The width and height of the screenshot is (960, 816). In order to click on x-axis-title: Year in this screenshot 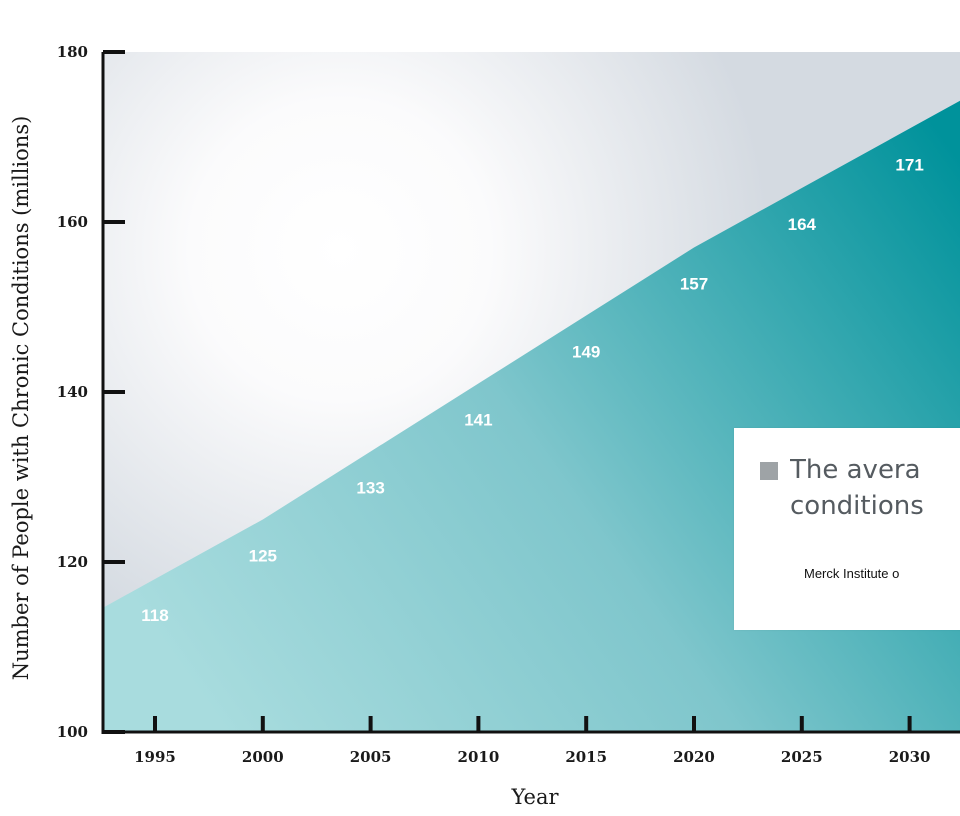, I will do `click(534, 797)`.